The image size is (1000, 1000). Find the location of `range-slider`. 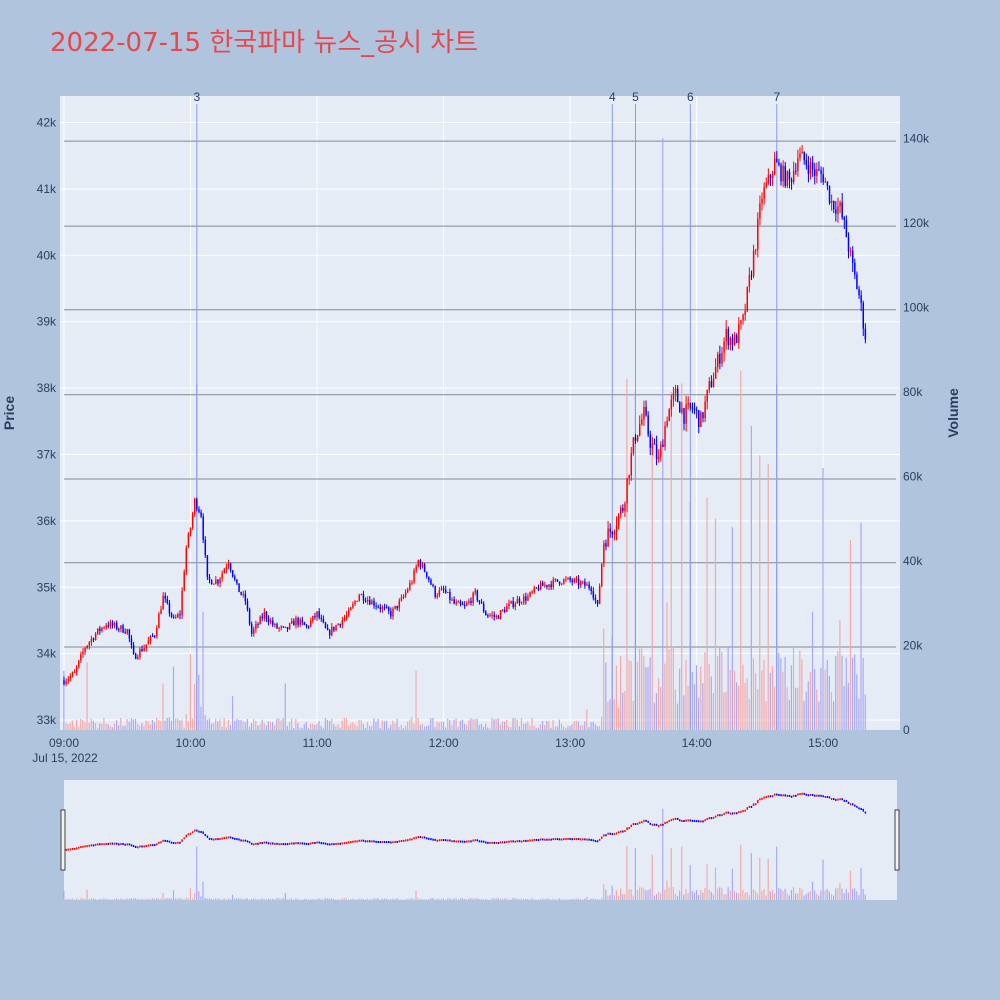

range-slider is located at coordinates (480, 840).